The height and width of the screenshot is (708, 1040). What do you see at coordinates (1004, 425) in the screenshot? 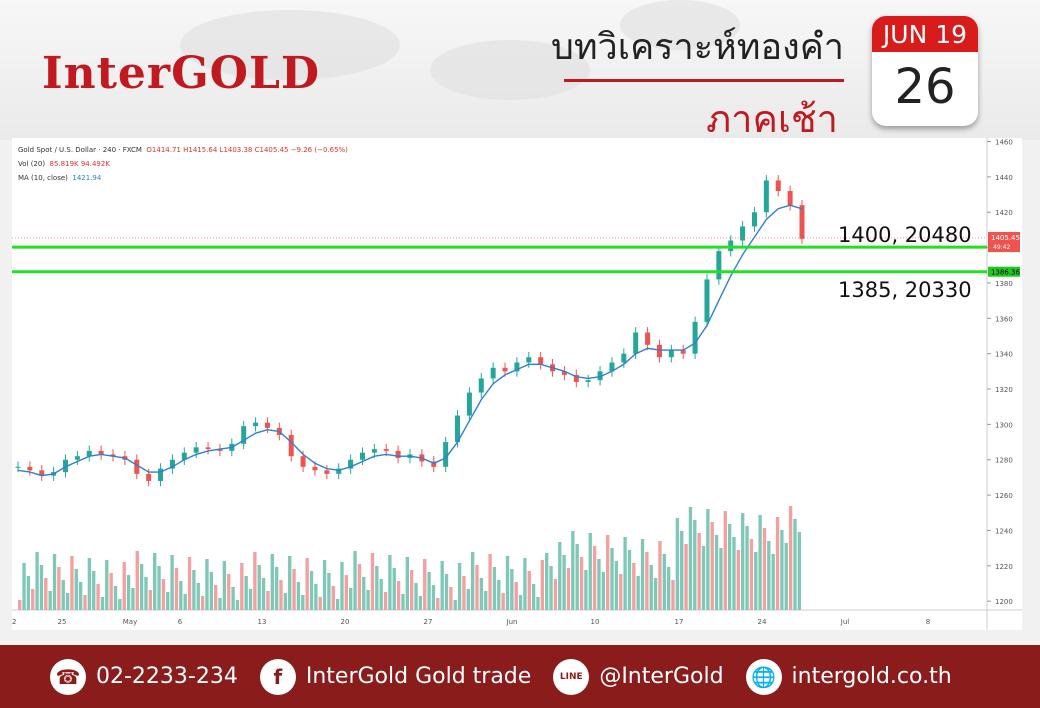
I see `y-tick-label: 1300` at bounding box center [1004, 425].